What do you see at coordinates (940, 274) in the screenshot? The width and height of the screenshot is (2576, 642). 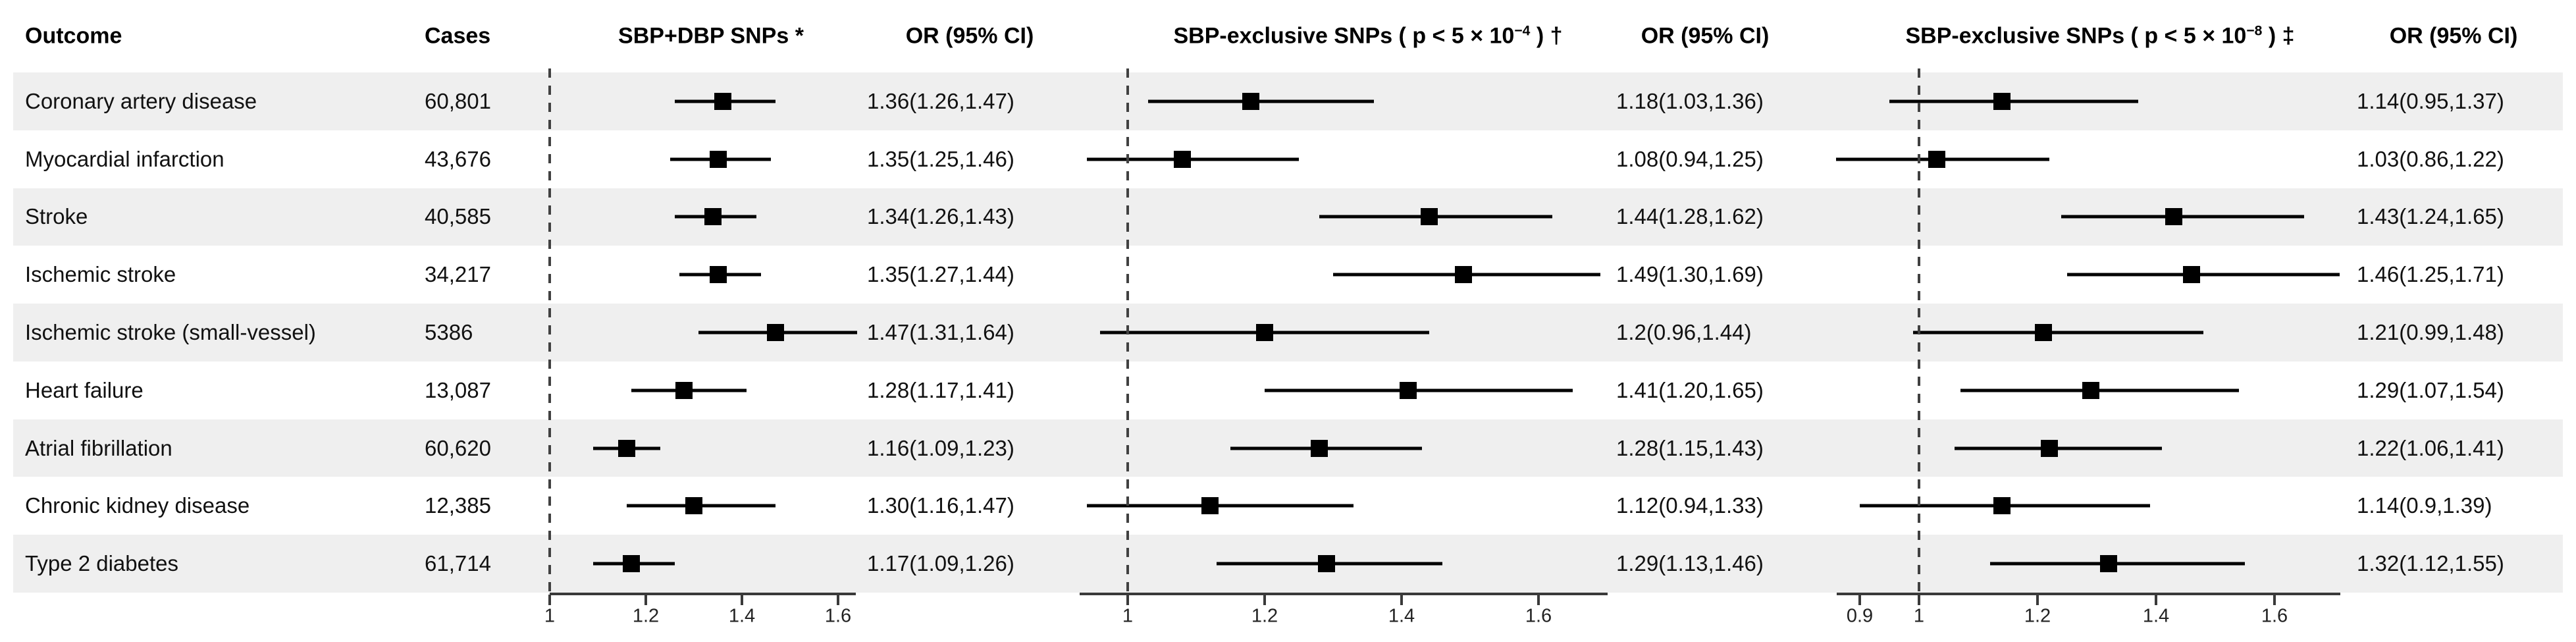 I see `or-value: 1.35(1.27,1.44)` at bounding box center [940, 274].